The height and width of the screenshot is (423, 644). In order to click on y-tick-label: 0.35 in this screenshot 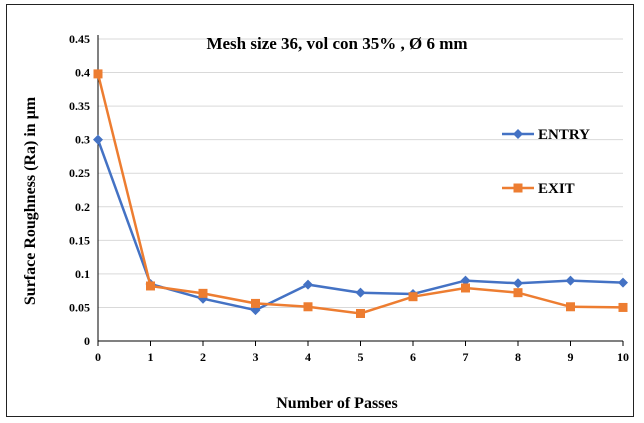, I will do `click(79, 106)`.